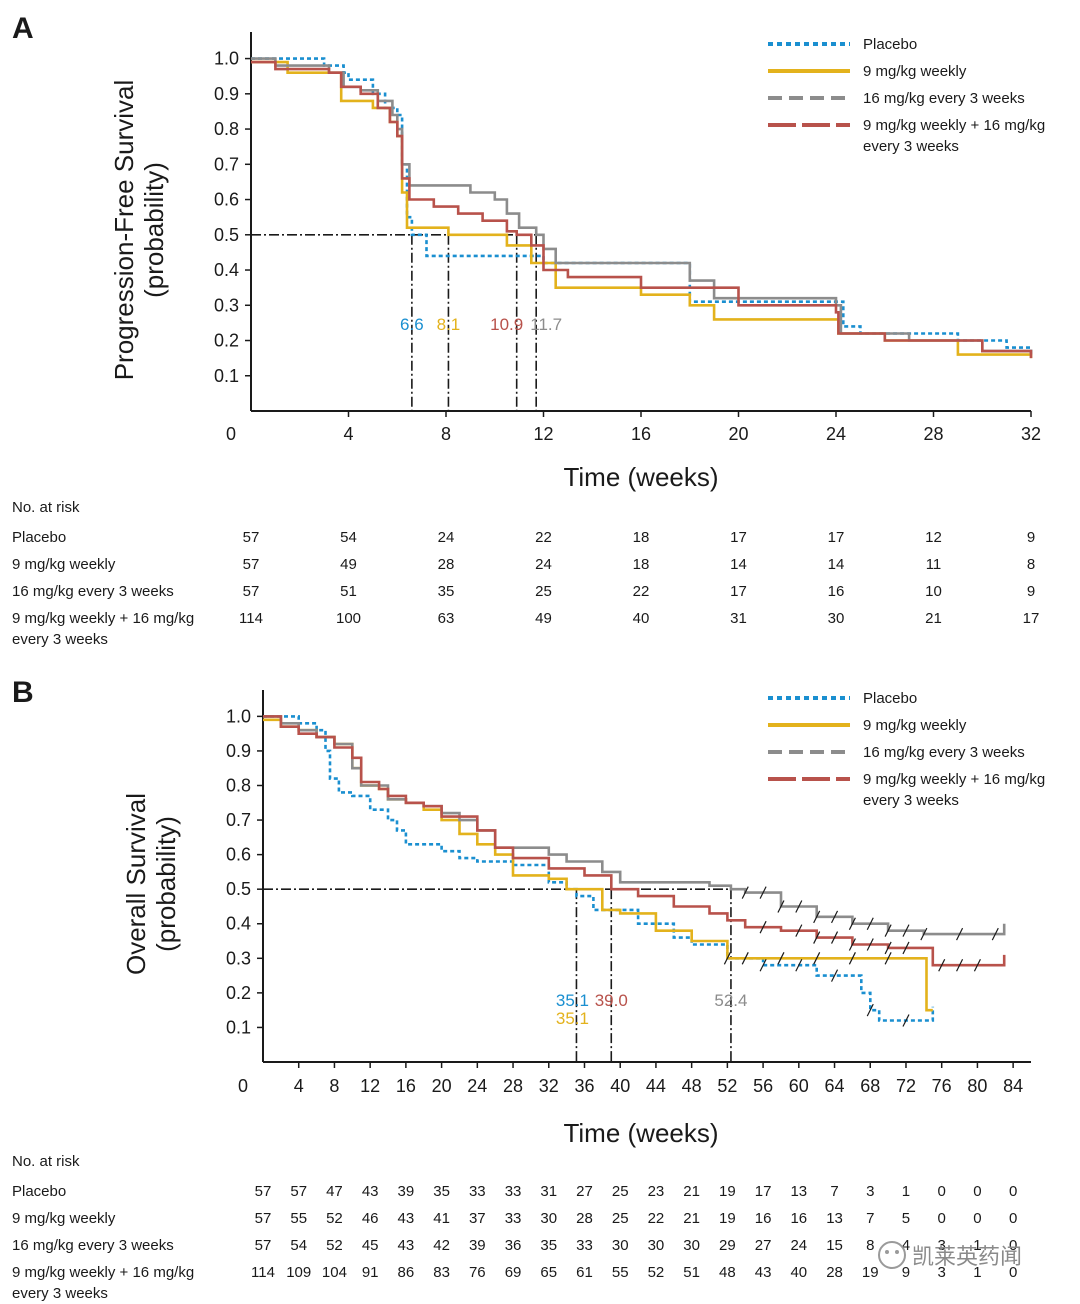 The height and width of the screenshot is (1304, 1080). Describe the element at coordinates (441, 1191) in the screenshot. I see `risk-cell: 35` at that location.